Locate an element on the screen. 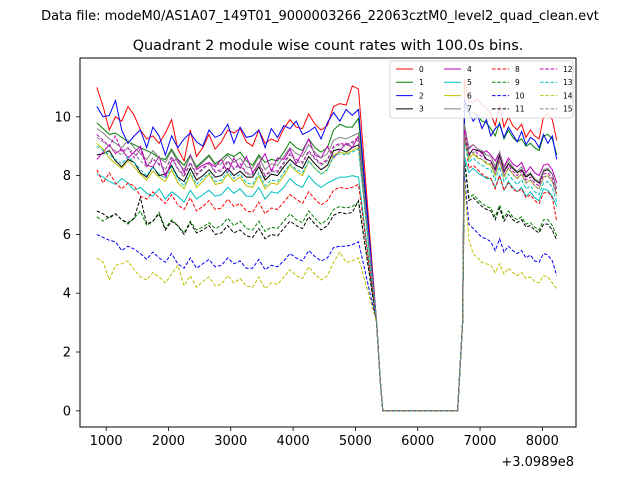 This screenshot has width=640, height=480. legend-label-3: 3 is located at coordinates (421, 109).